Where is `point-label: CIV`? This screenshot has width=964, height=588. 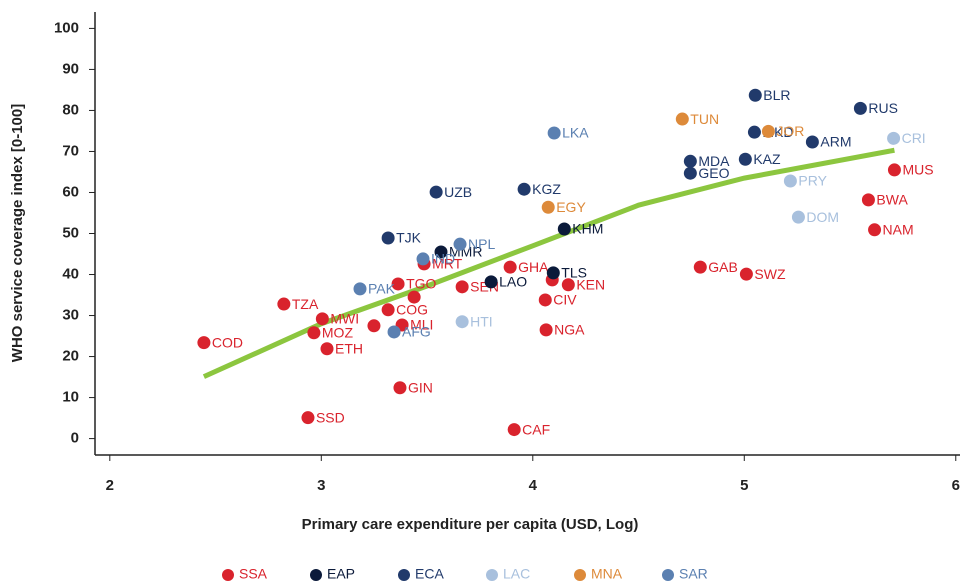 point-label: CIV is located at coordinates (565, 300).